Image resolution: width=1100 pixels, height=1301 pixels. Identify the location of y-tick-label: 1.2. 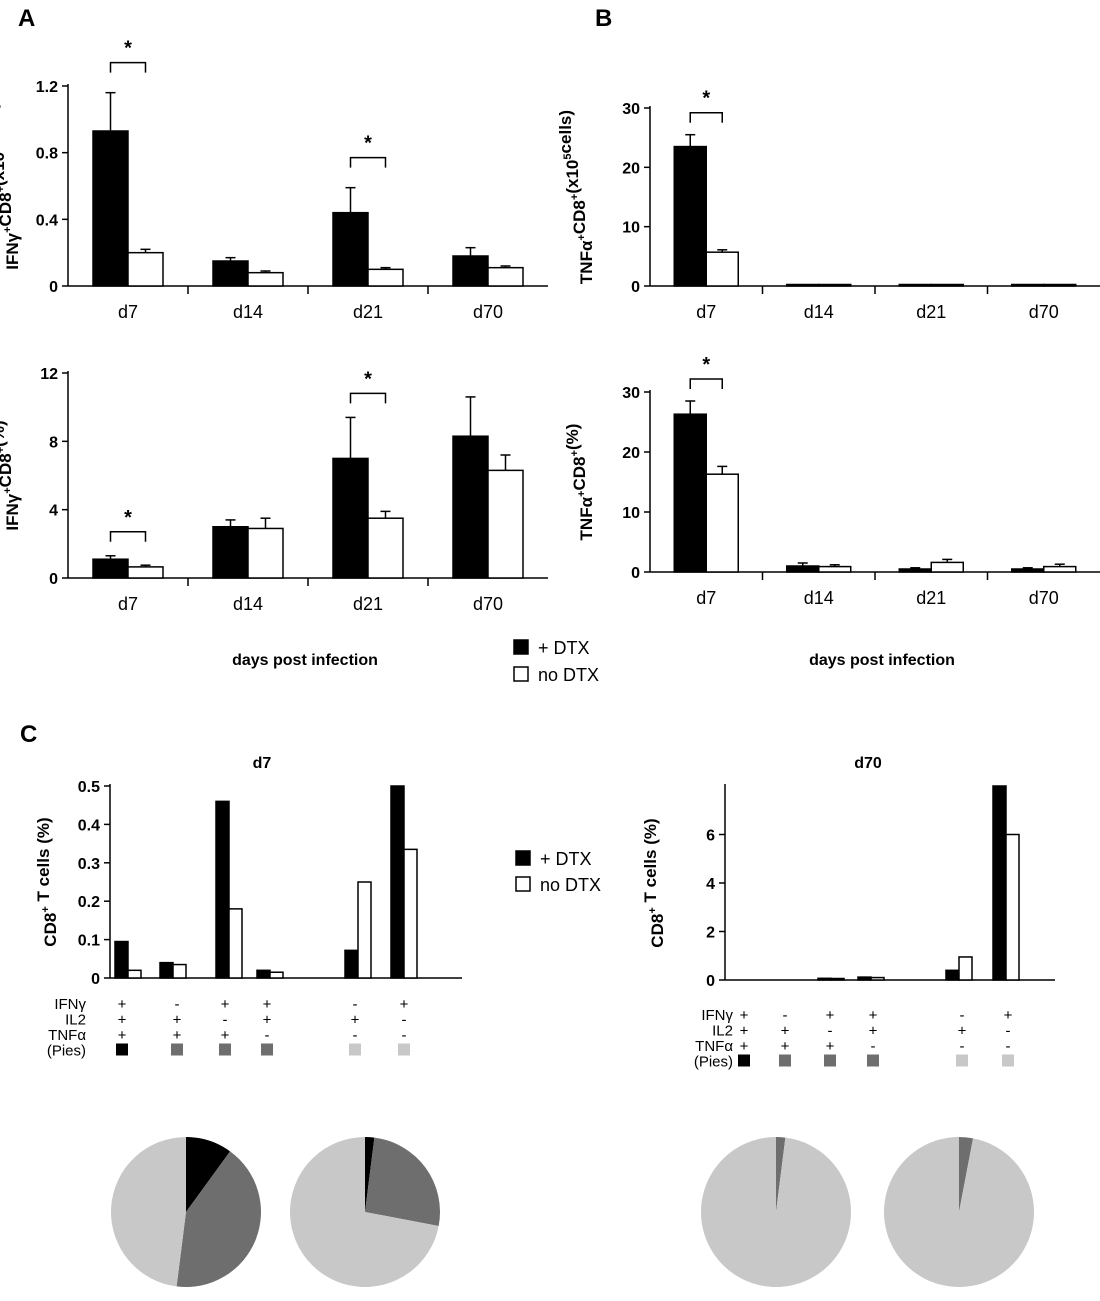
(47, 87).